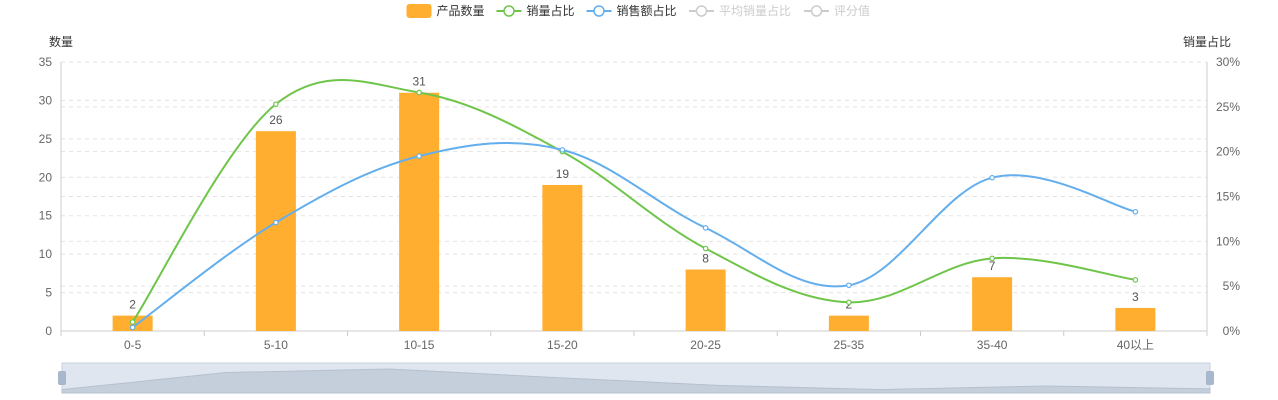 This screenshot has height=400, width=1278. Describe the element at coordinates (852, 10) in the screenshot. I see `legend-label: 评分值` at that location.